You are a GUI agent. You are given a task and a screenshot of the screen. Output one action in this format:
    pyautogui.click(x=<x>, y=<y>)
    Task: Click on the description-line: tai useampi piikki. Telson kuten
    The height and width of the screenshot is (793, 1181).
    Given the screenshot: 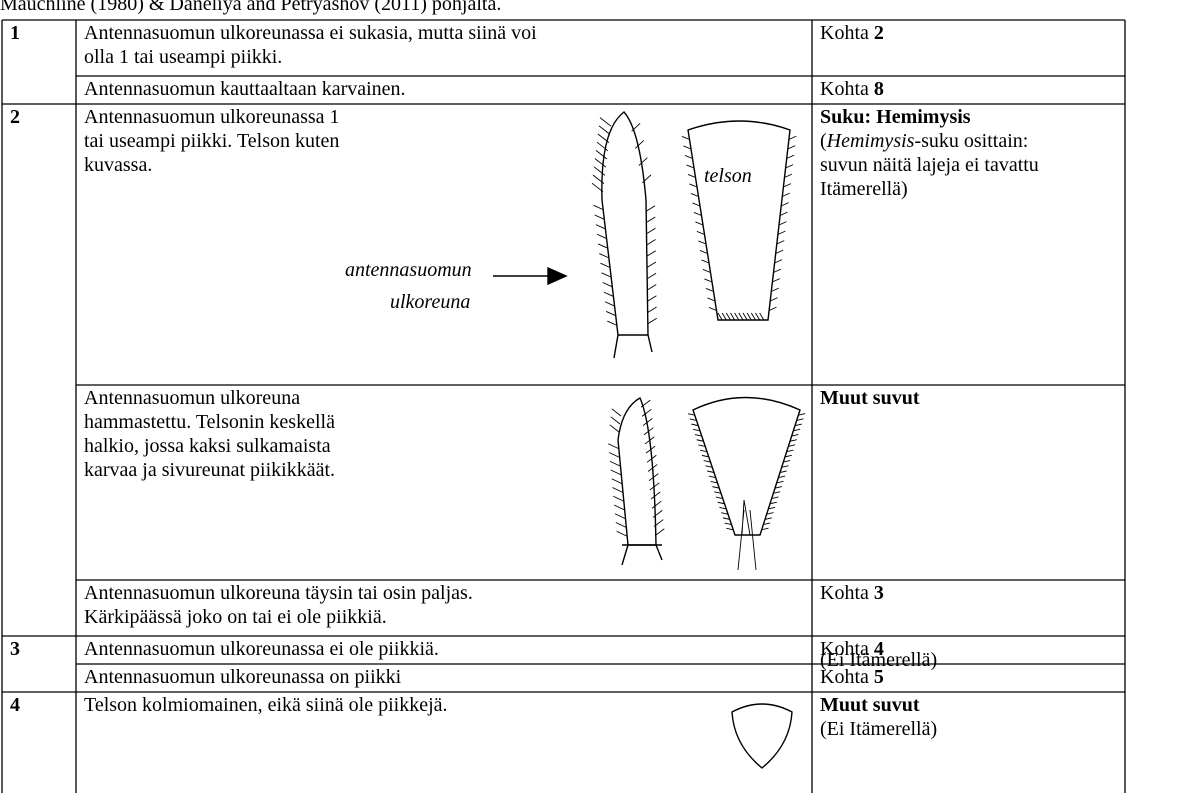 What is the action you would take?
    pyautogui.click(x=212, y=141)
    